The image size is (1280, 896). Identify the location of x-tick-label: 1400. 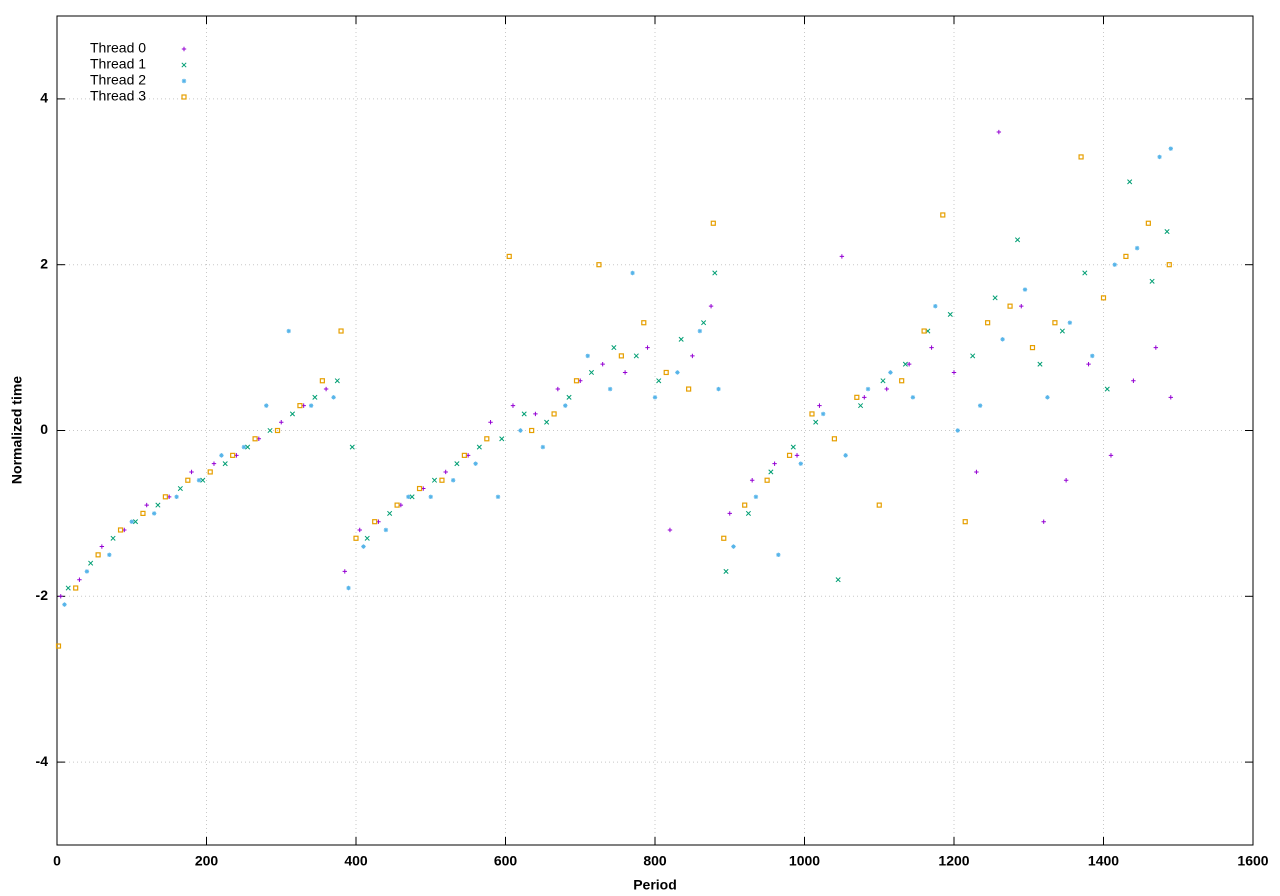
(1103, 861).